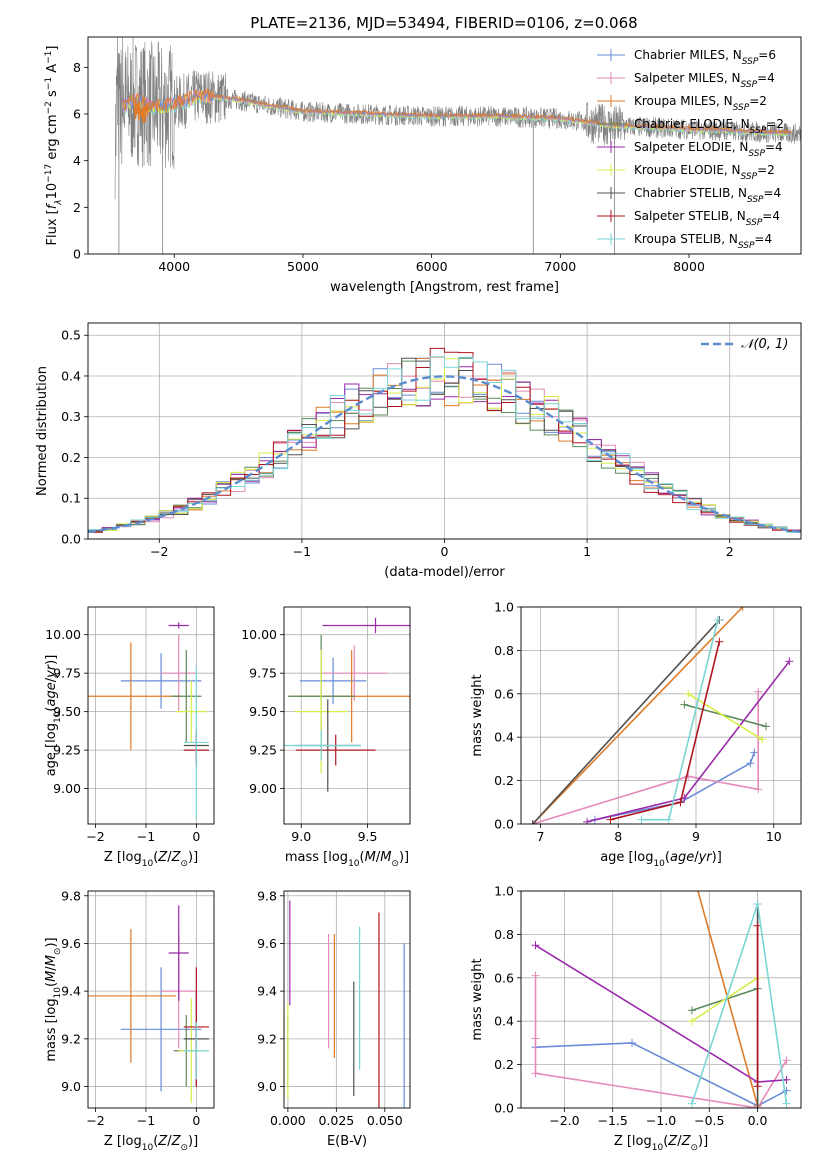 This screenshot has width=819, height=1170. Describe the element at coordinates (42, 431) in the screenshot. I see `residuals-ylabel: Normed distribution` at that location.